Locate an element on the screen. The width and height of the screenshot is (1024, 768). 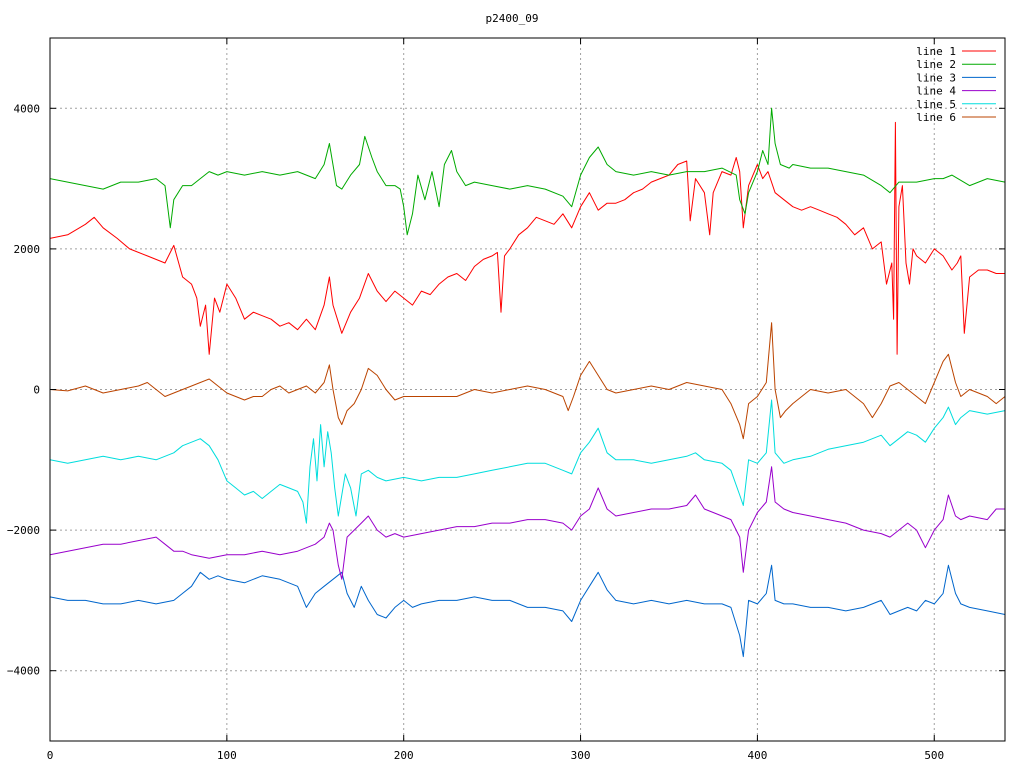
y-tick-label: −2000 is located at coordinates (23, 530).